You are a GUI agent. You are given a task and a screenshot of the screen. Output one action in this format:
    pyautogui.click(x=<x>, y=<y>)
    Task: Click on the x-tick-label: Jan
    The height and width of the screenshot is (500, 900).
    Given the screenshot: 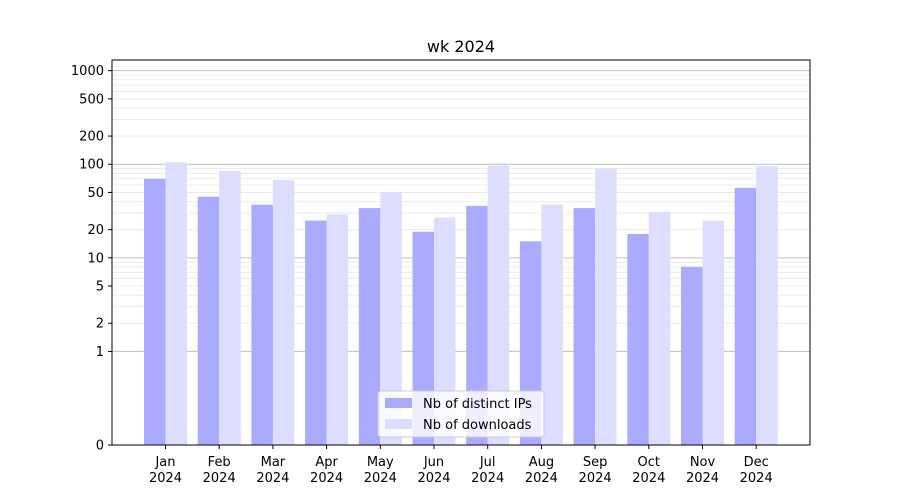 What is the action you would take?
    pyautogui.click(x=164, y=462)
    